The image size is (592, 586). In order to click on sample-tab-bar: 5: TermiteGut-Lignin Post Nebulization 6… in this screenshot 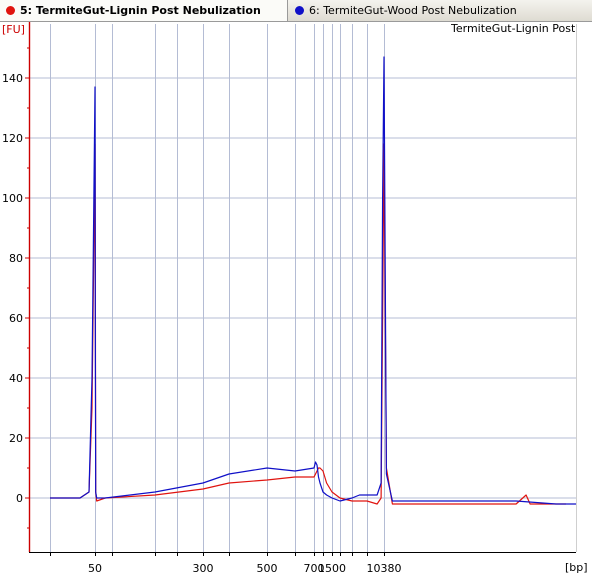, I will do `click(296, 11)`.